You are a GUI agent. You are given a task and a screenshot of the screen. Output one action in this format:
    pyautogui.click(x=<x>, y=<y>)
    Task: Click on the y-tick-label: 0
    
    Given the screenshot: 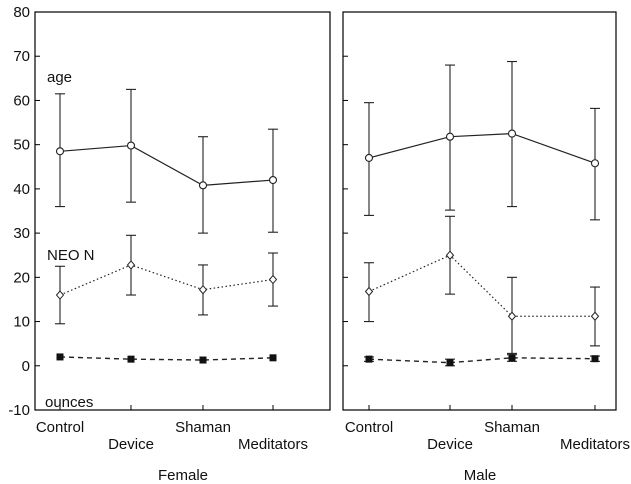 What is the action you would take?
    pyautogui.click(x=26, y=366)
    